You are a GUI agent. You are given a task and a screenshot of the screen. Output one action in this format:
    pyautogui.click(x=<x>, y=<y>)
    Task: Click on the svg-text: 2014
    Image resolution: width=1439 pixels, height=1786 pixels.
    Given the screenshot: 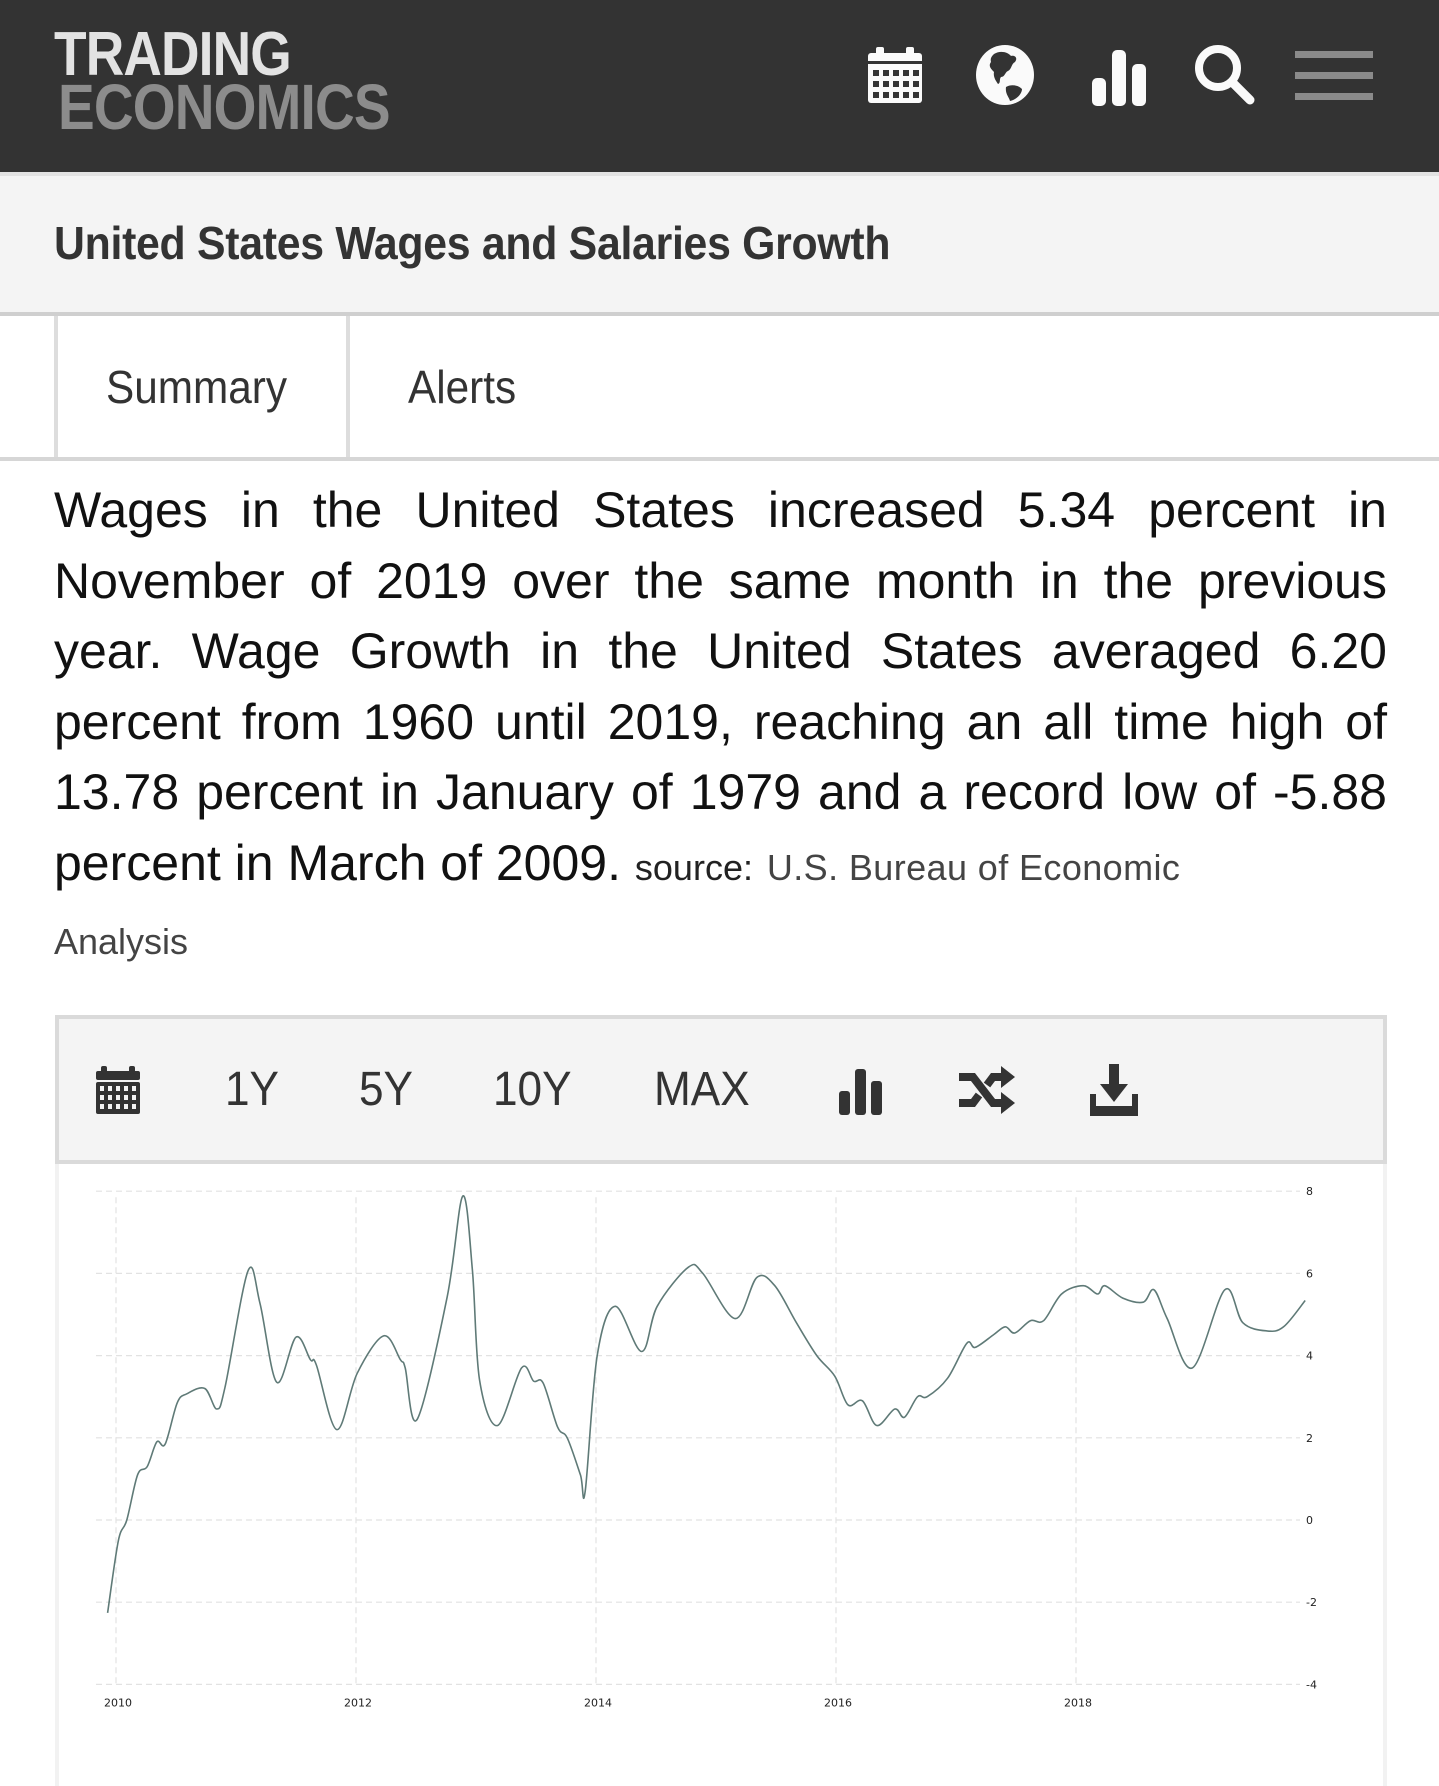 What is the action you would take?
    pyautogui.click(x=598, y=1702)
    